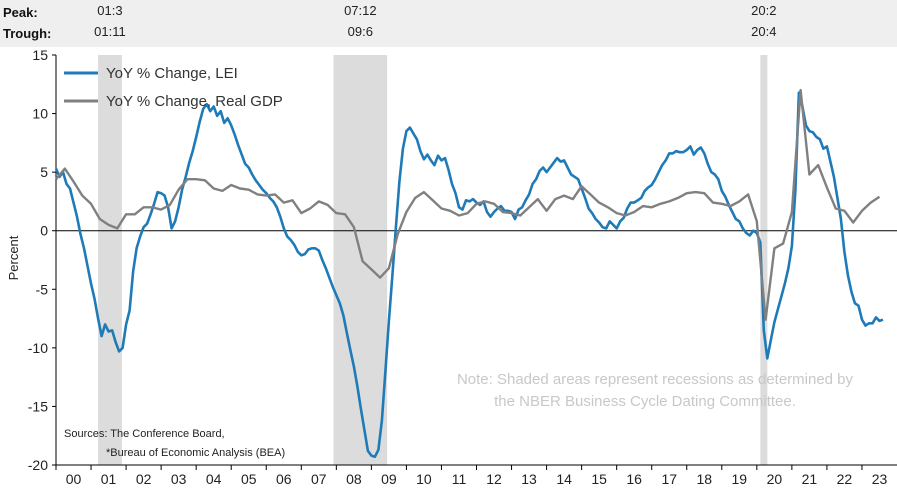  What do you see at coordinates (40, 55) in the screenshot?
I see `y-tick-label: 15` at bounding box center [40, 55].